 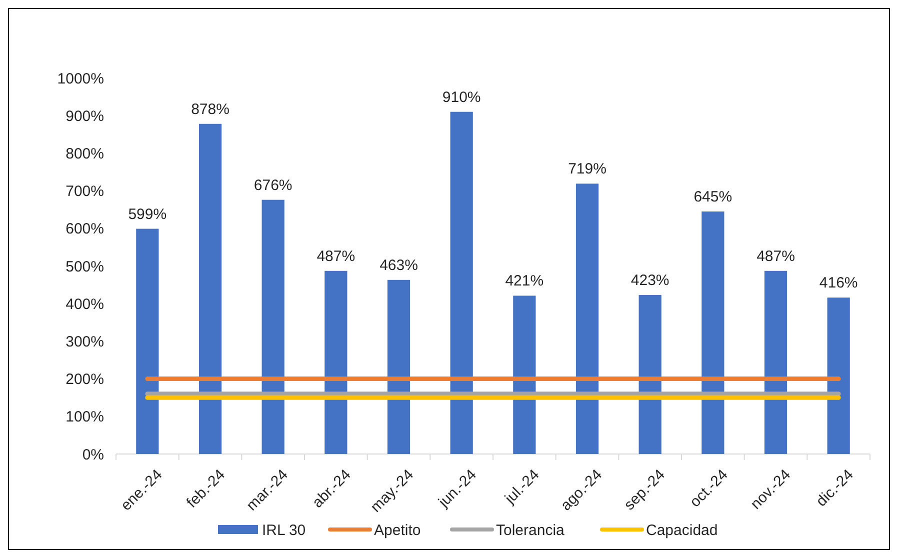 What do you see at coordinates (85, 341) in the screenshot?
I see `y-tick-label: 300%` at bounding box center [85, 341].